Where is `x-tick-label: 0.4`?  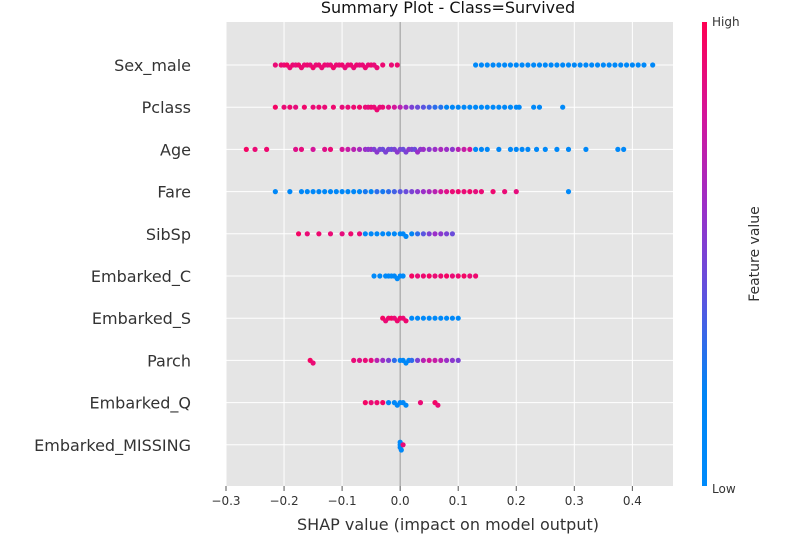
x-tick-label: 0.4 is located at coordinates (632, 501).